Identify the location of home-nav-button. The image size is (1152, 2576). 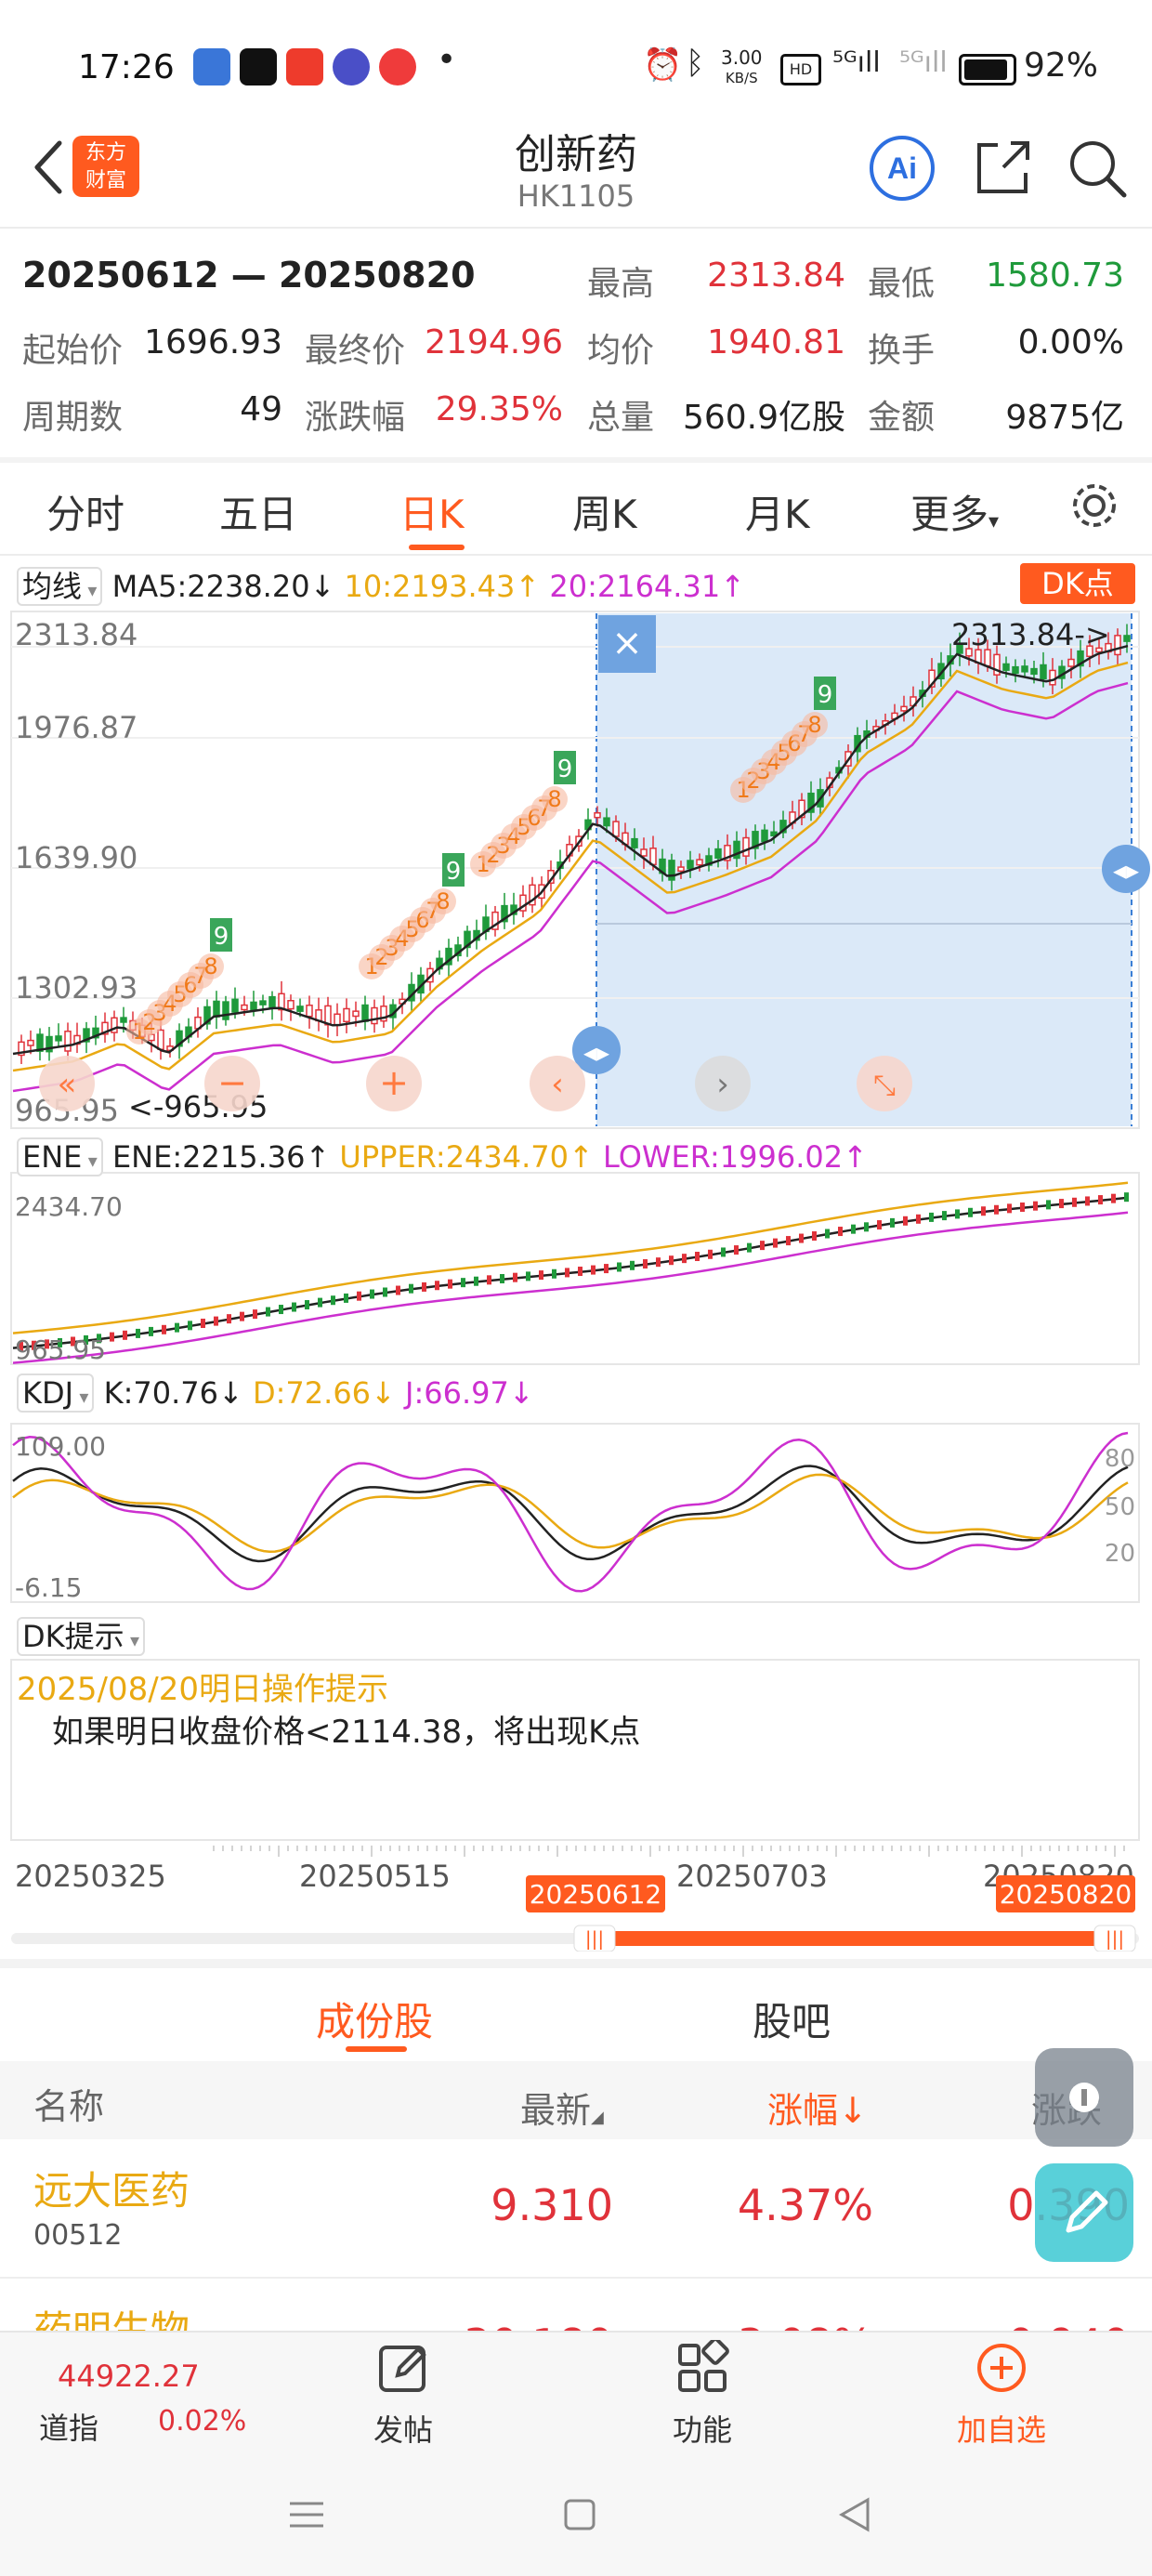
(579, 2514).